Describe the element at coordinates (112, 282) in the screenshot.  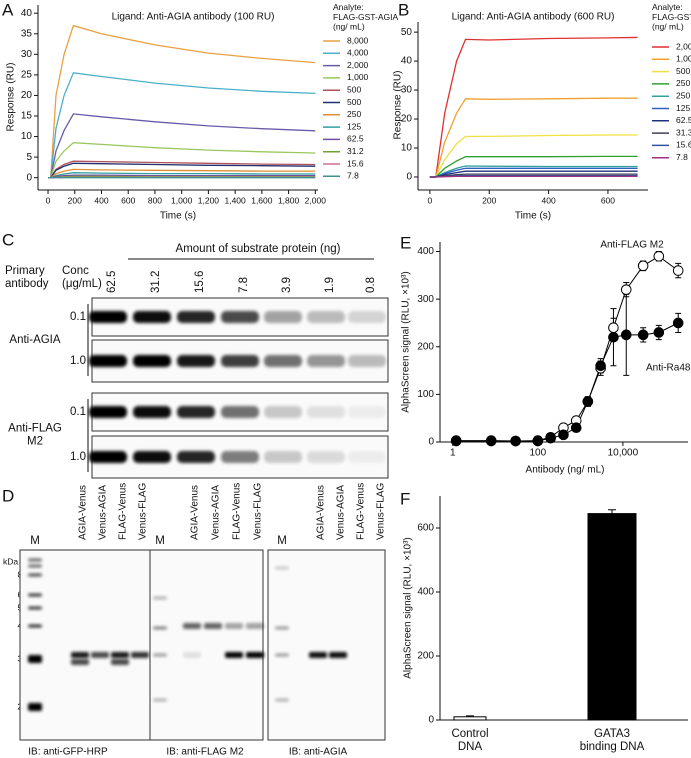
I see `lane-label: 62.5` at that location.